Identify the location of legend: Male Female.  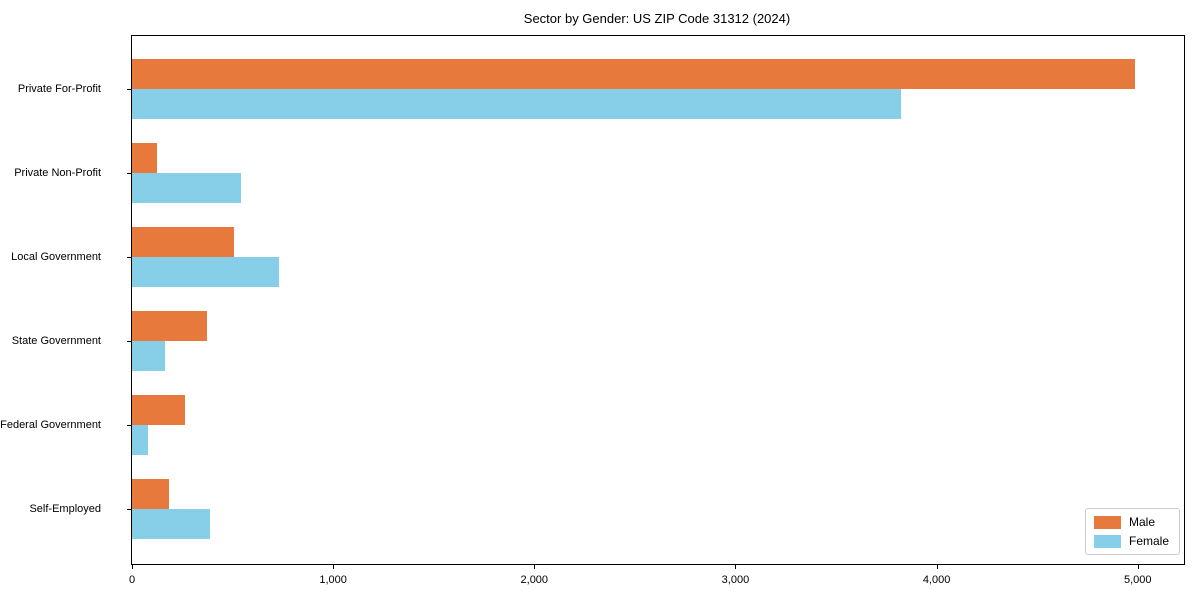
(1132, 531).